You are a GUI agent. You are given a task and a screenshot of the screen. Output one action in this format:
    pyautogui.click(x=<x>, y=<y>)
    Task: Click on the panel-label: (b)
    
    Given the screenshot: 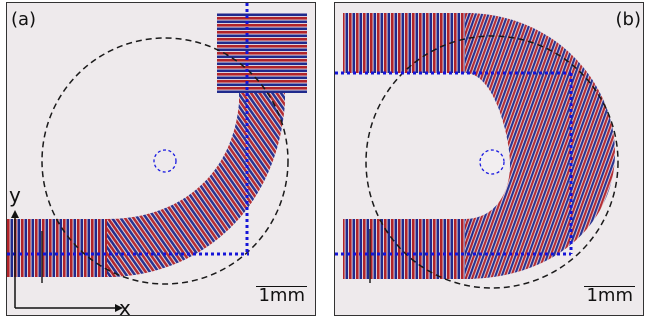 What is the action you would take?
    pyautogui.click(x=628, y=19)
    